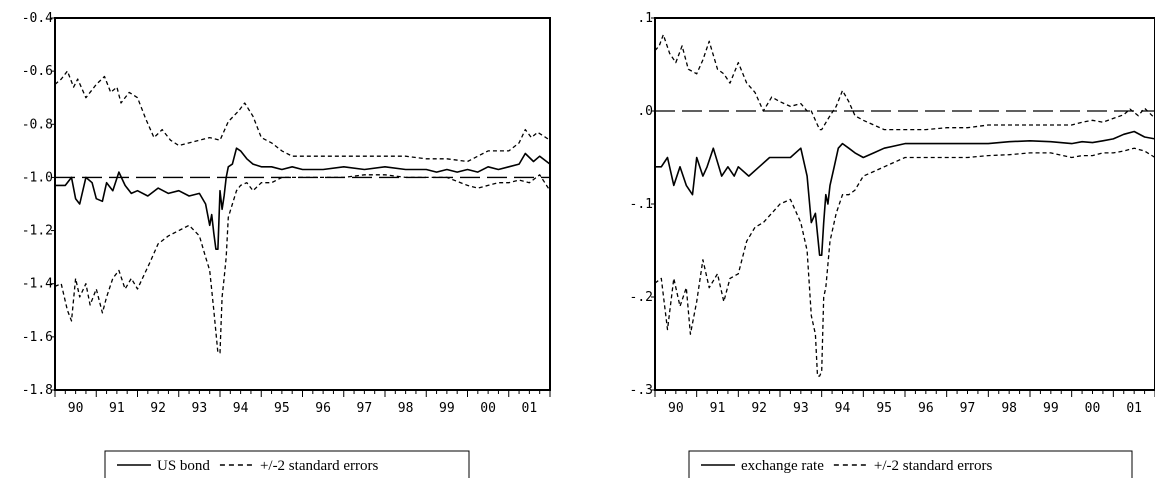  What do you see at coordinates (38, 204) in the screenshot?
I see `y-tick-labels: -0.4 -0.6 -0.8 -1.0 -1.2 -1.4 -1.6 -1.8` at bounding box center [38, 204].